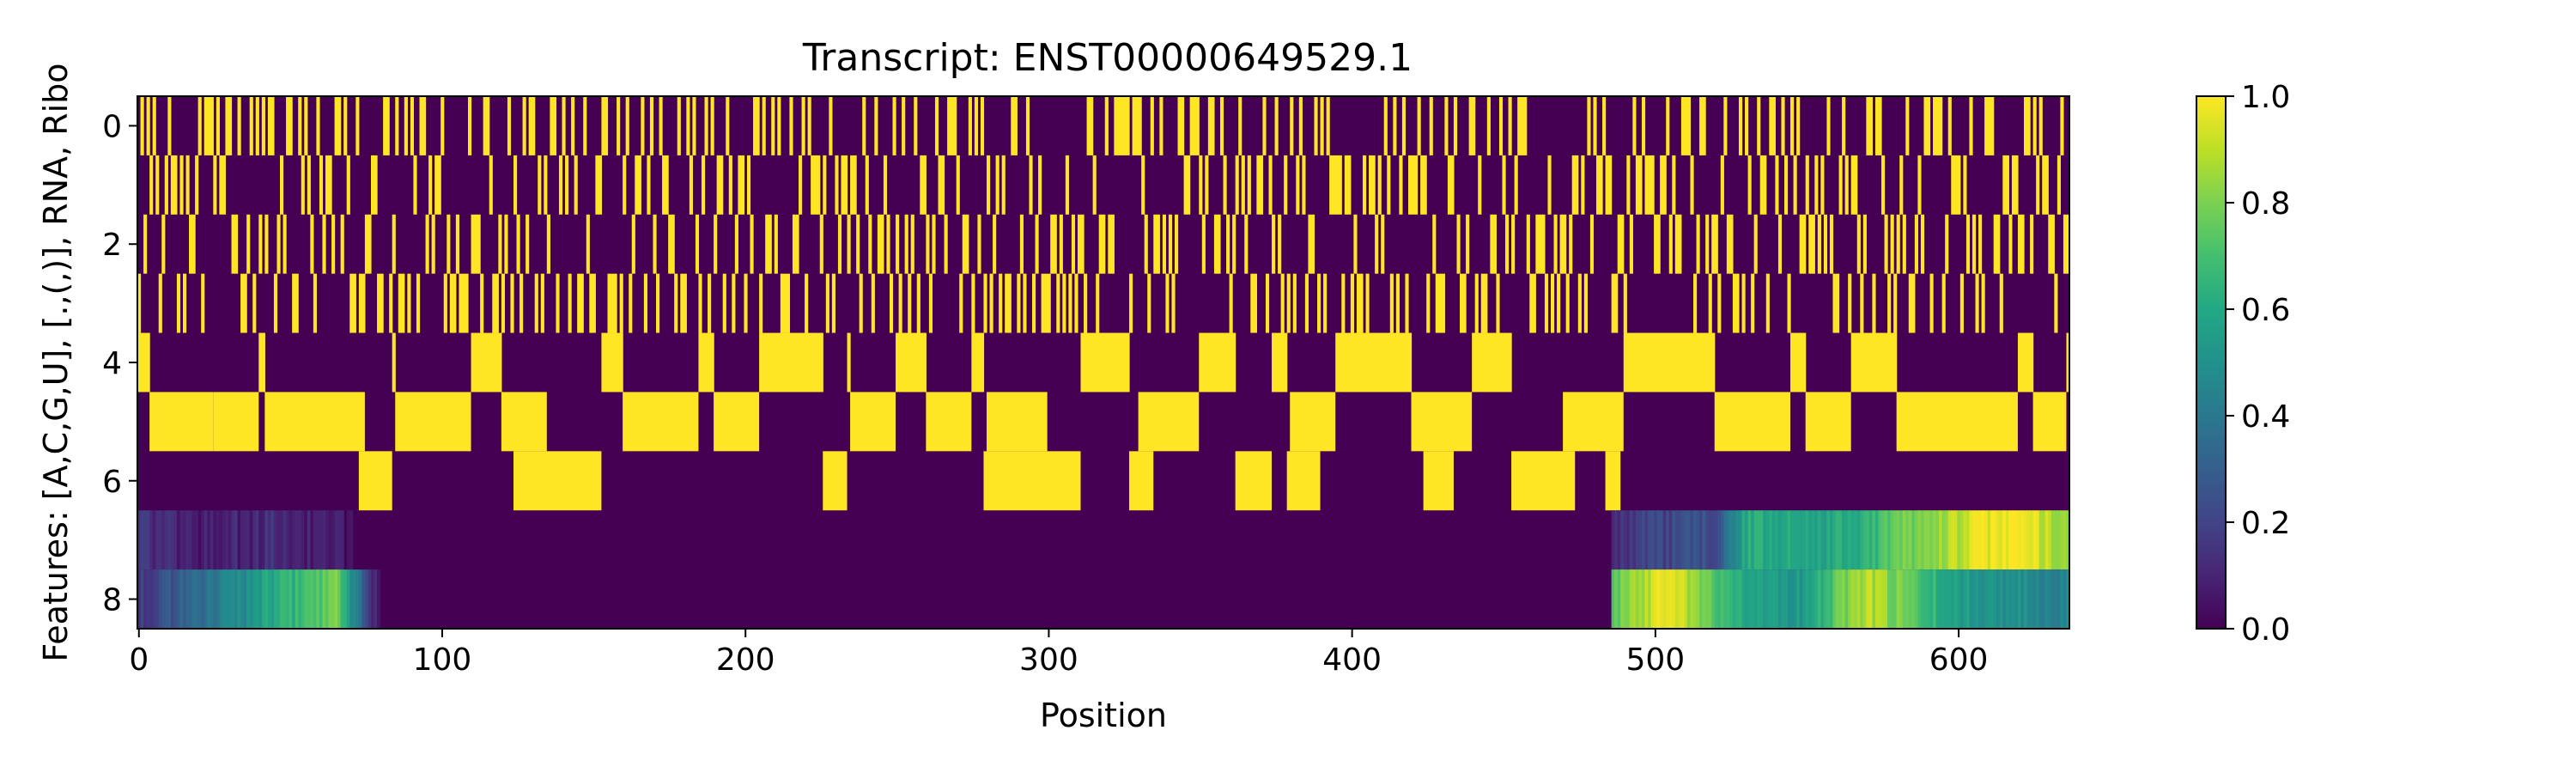 The image size is (2576, 773). Describe the element at coordinates (112, 126) in the screenshot. I see `y-tick-label: 0` at that location.